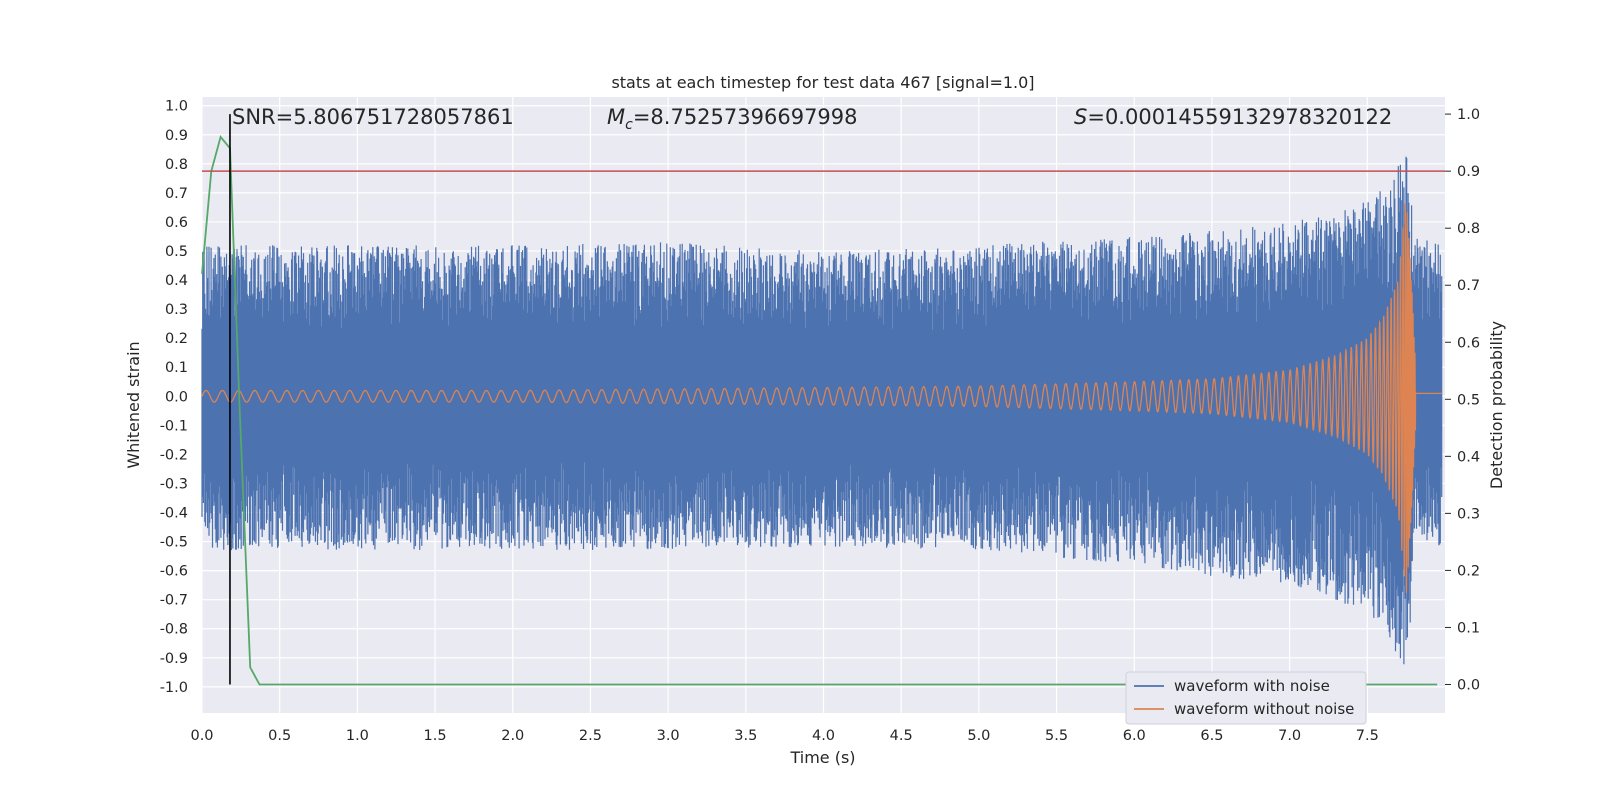  What do you see at coordinates (1468, 571) in the screenshot?
I see `y2-tick-label: 0.2` at bounding box center [1468, 571].